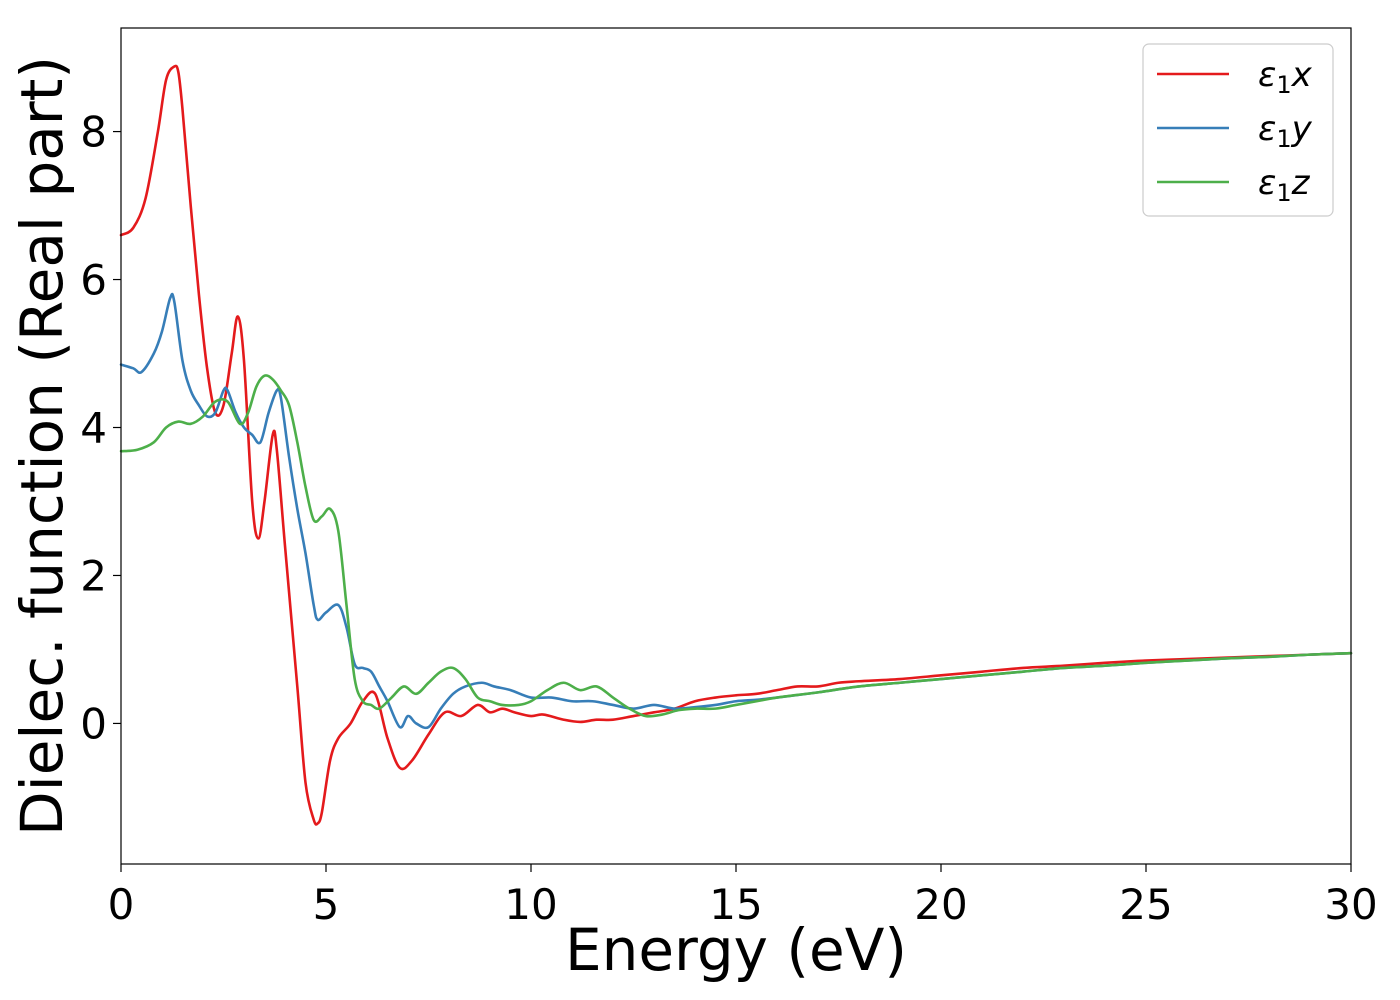  I want to click on legend-label-x: ε1x, so click(1285, 77).